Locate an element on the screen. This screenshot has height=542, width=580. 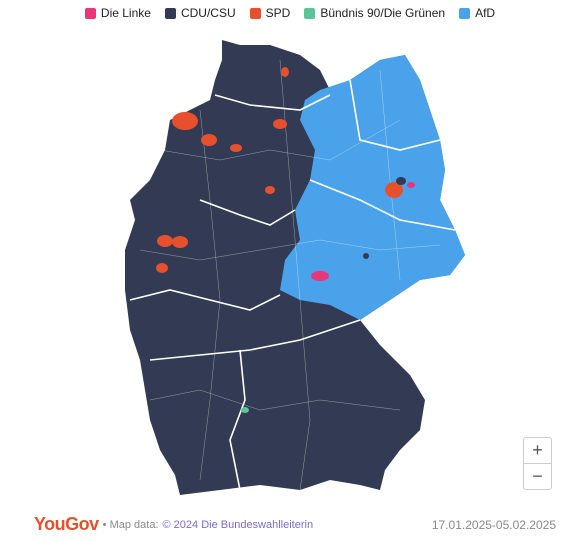
zoom-control: + − is located at coordinates (537, 463).